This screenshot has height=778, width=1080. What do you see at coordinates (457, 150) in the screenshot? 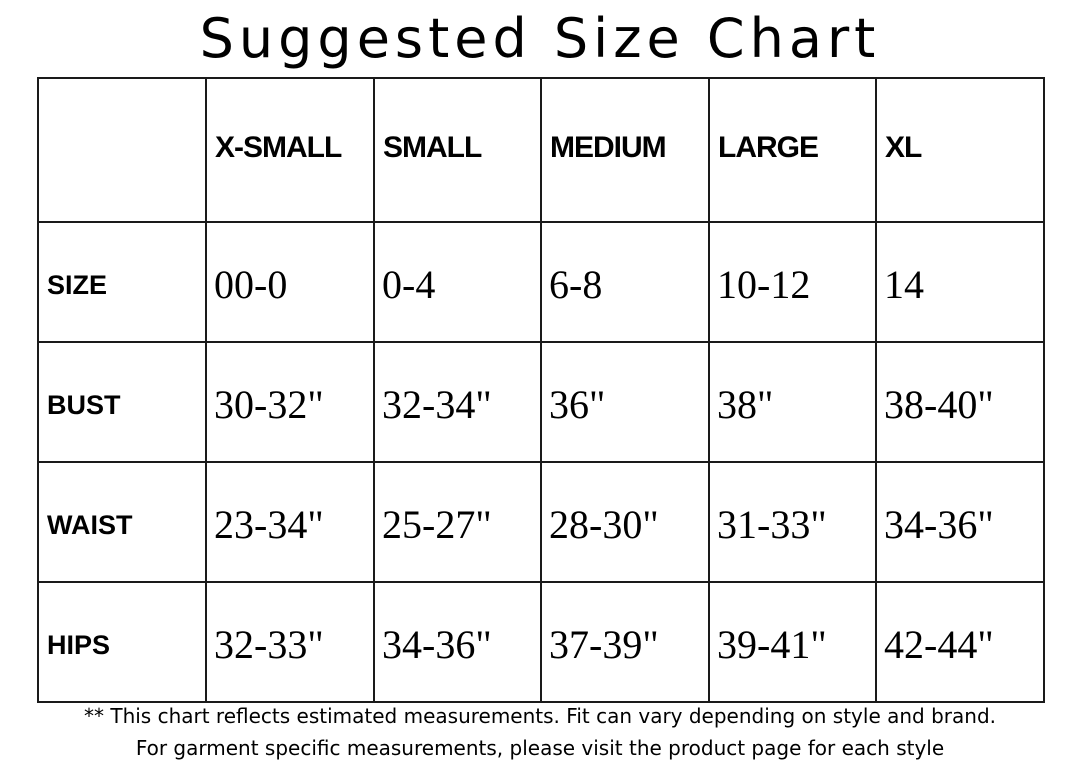
I see `column-header-small: SMALL` at bounding box center [457, 150].